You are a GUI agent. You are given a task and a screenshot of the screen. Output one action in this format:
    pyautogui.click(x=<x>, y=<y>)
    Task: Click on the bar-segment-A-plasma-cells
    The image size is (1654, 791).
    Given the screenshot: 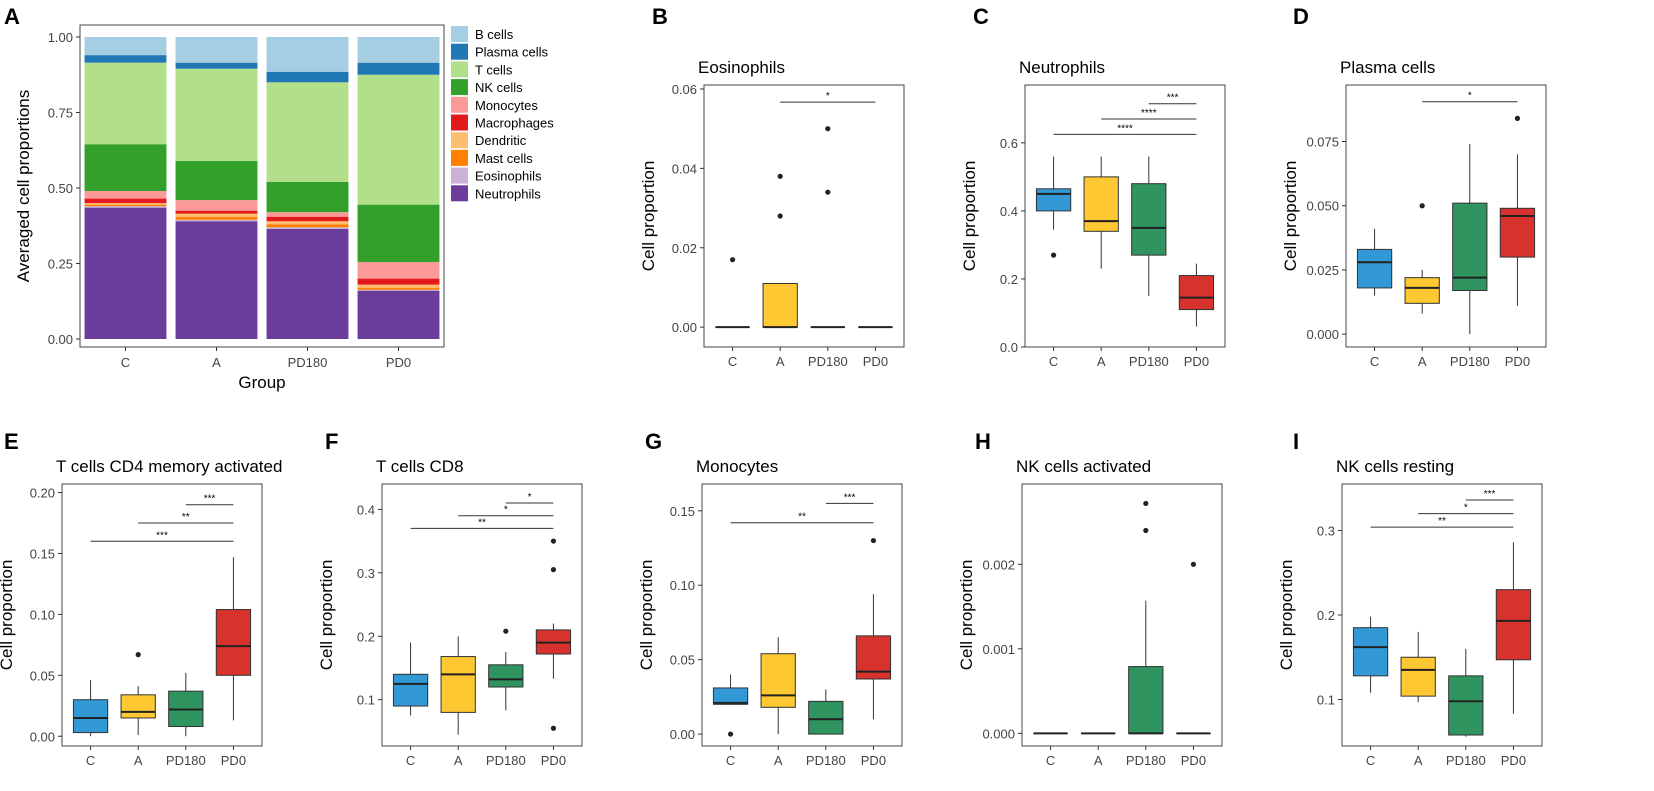 What is the action you would take?
    pyautogui.click(x=216, y=65)
    